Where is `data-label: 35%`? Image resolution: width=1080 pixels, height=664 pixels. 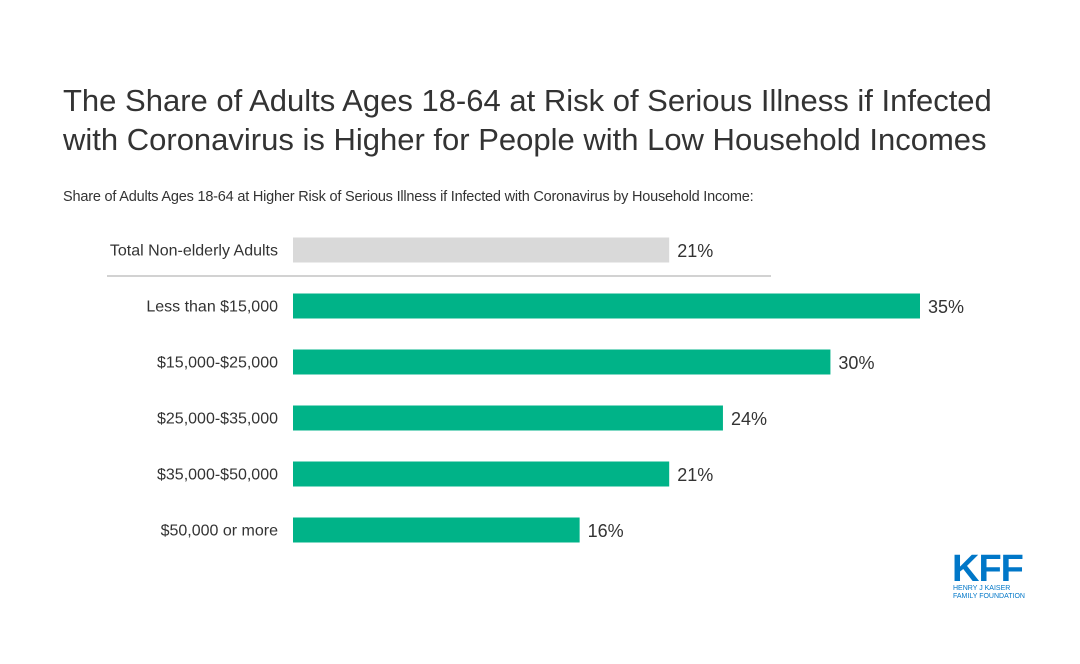 data-label: 35% is located at coordinates (946, 307).